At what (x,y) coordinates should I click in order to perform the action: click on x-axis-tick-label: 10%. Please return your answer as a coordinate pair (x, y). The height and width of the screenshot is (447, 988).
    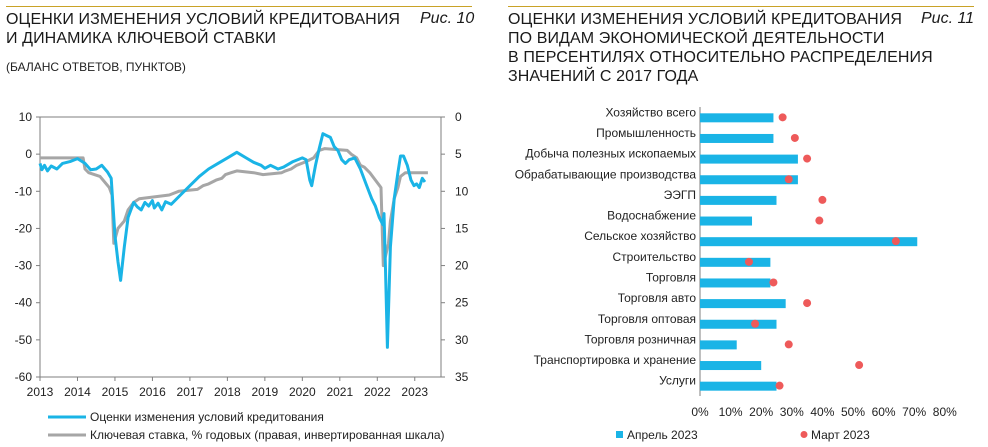
    Looking at the image, I should click on (731, 412).